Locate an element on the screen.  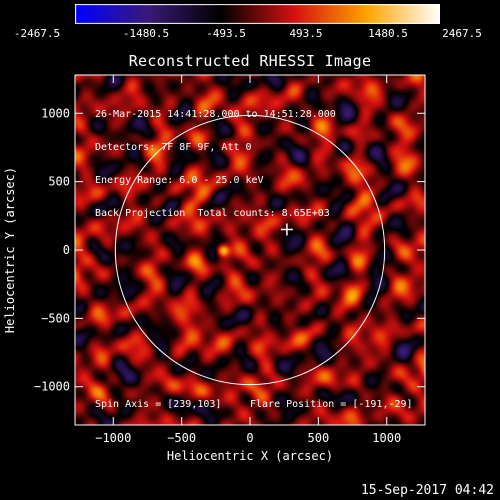
detectors-text: Detectors: 7F 8F 9F, Att 0 is located at coordinates (173, 147).